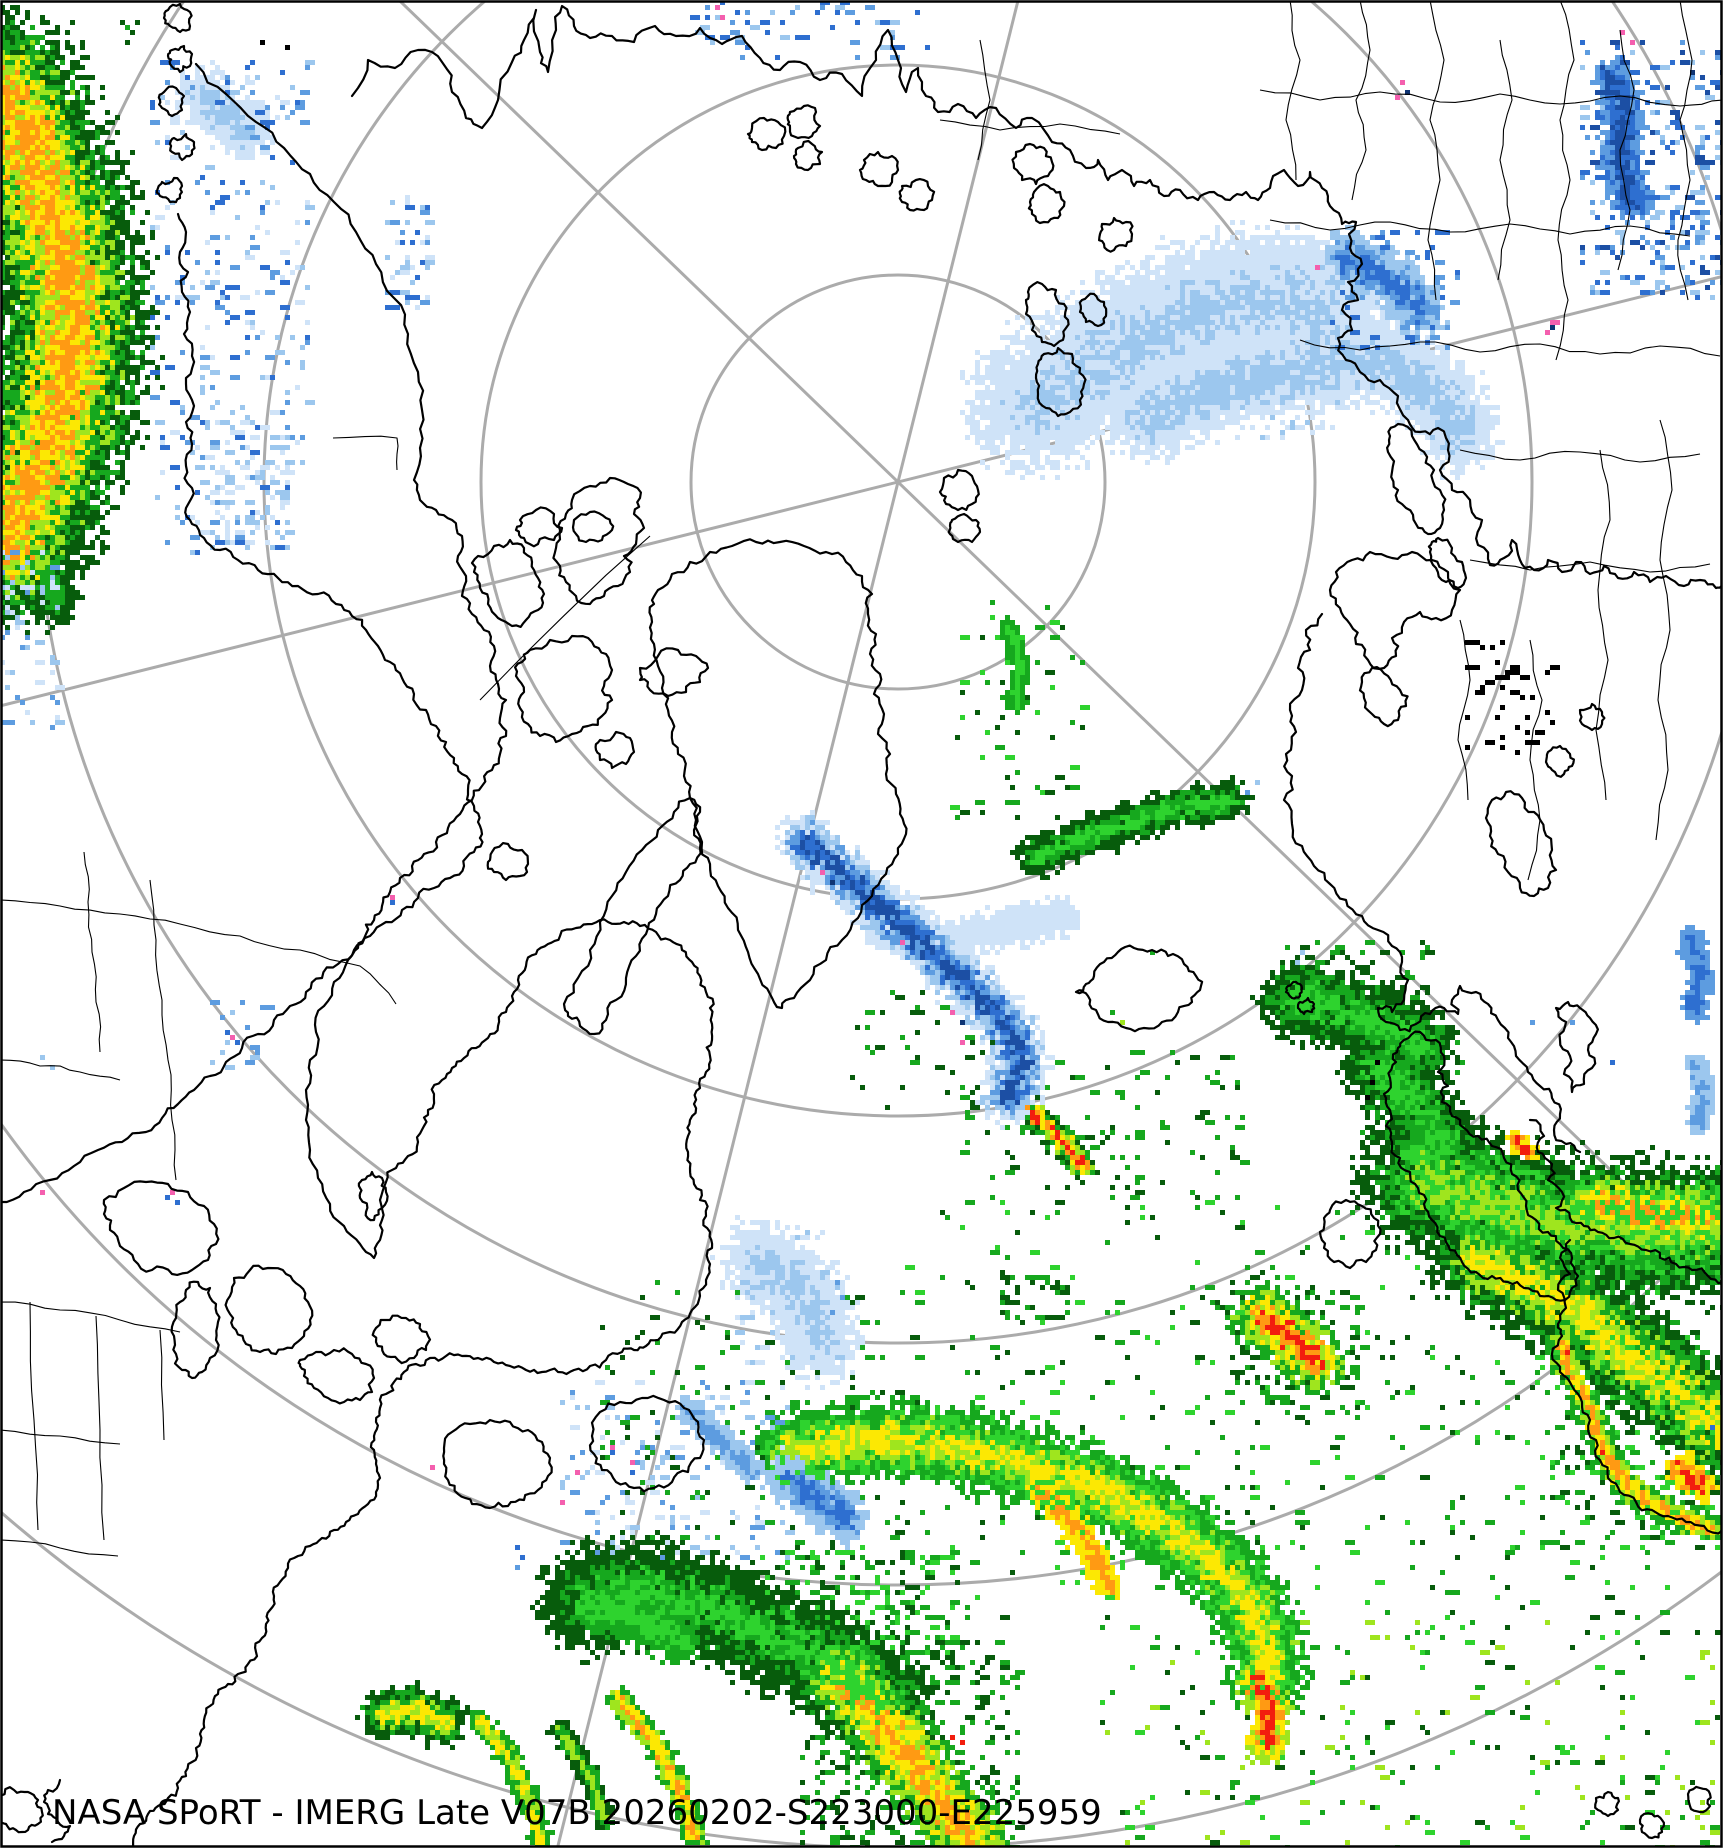 The height and width of the screenshot is (1848, 1723). What do you see at coordinates (898, 482) in the screenshot?
I see `graticule-circle` at bounding box center [898, 482].